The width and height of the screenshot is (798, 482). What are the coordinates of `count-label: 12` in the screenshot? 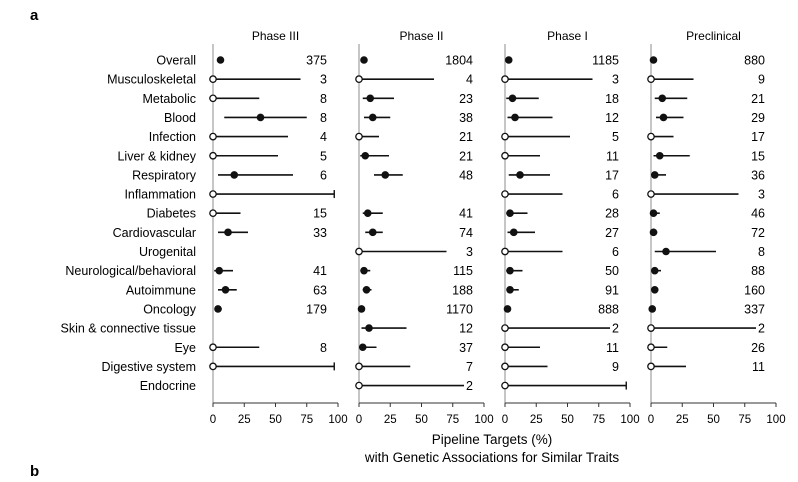 It's located at (466, 329).